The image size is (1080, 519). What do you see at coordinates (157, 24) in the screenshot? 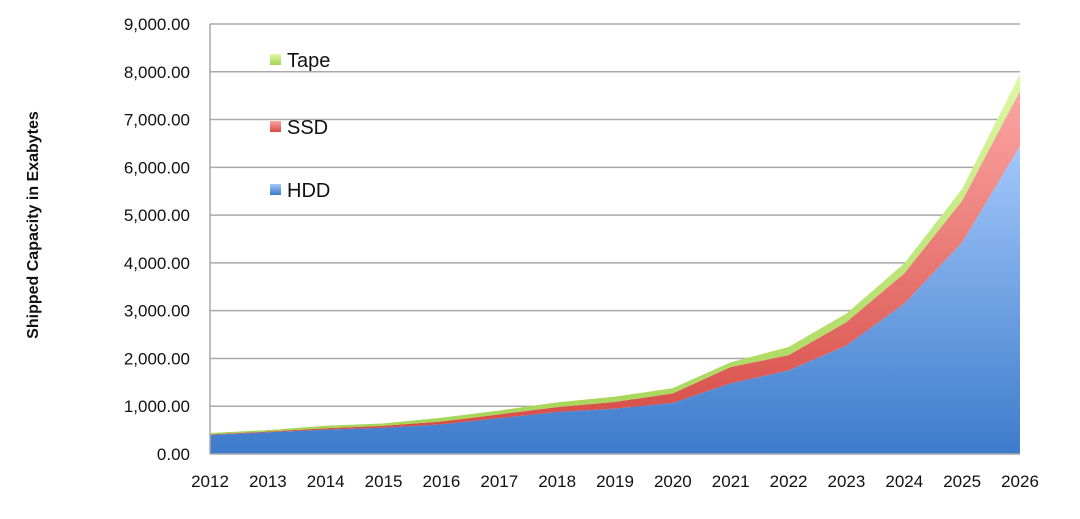
I see `y-tick-label: 9,000.00` at bounding box center [157, 24].